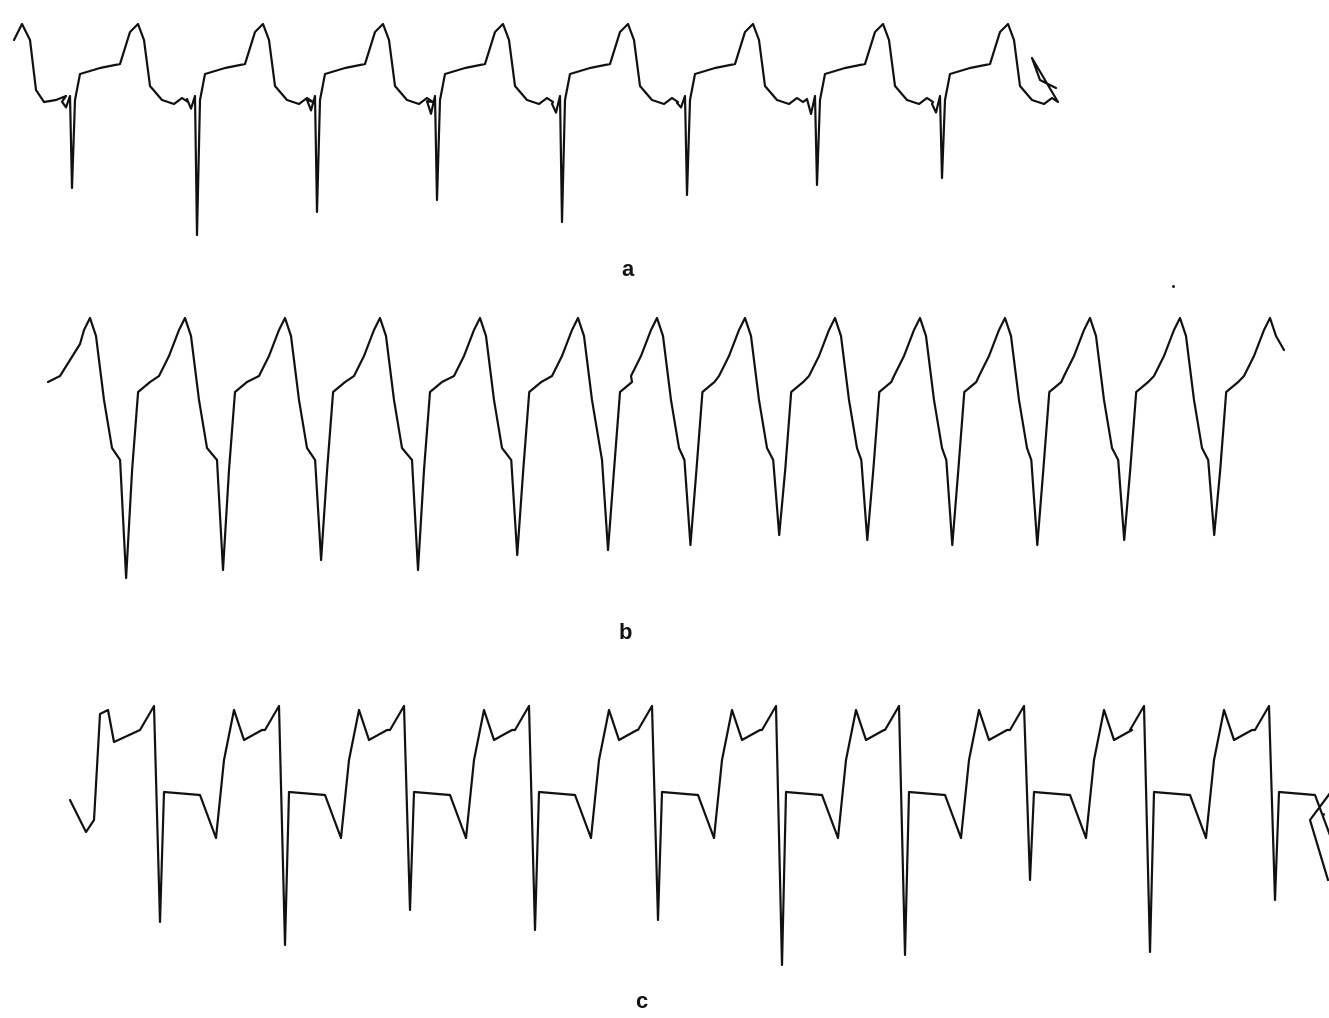 This screenshot has height=1018, width=1329. I want to click on panel-label-c: c, so click(642, 1000).